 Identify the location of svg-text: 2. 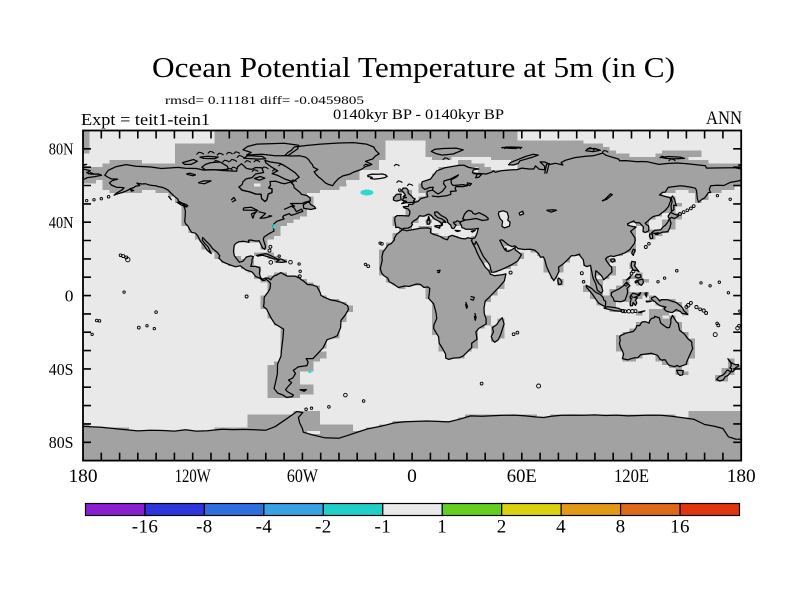
(502, 527).